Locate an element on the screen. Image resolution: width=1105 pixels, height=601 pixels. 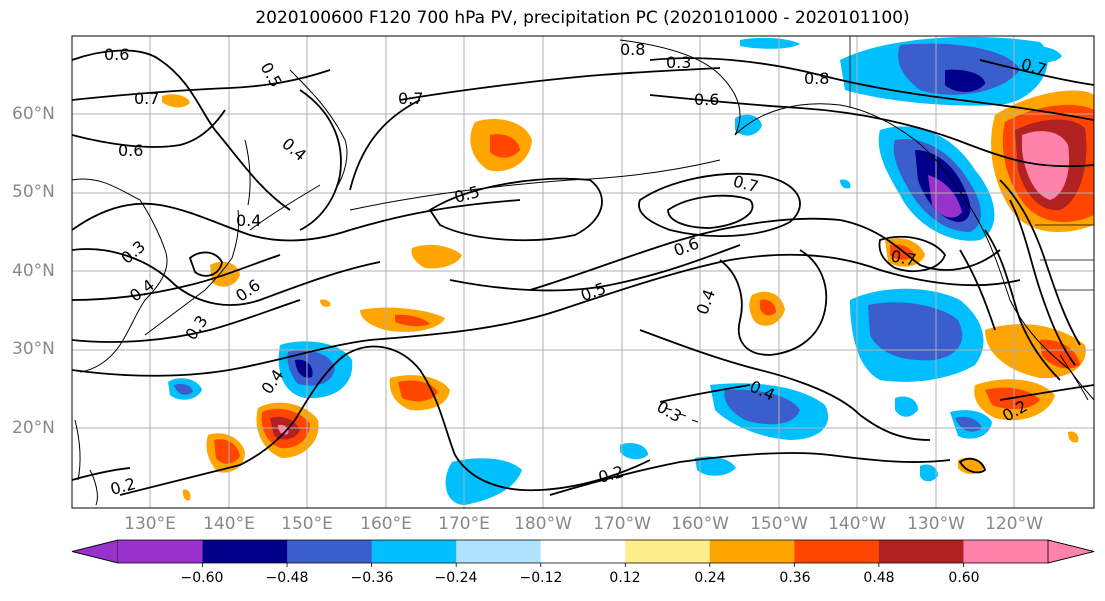
borders is located at coordinates (971, 163).